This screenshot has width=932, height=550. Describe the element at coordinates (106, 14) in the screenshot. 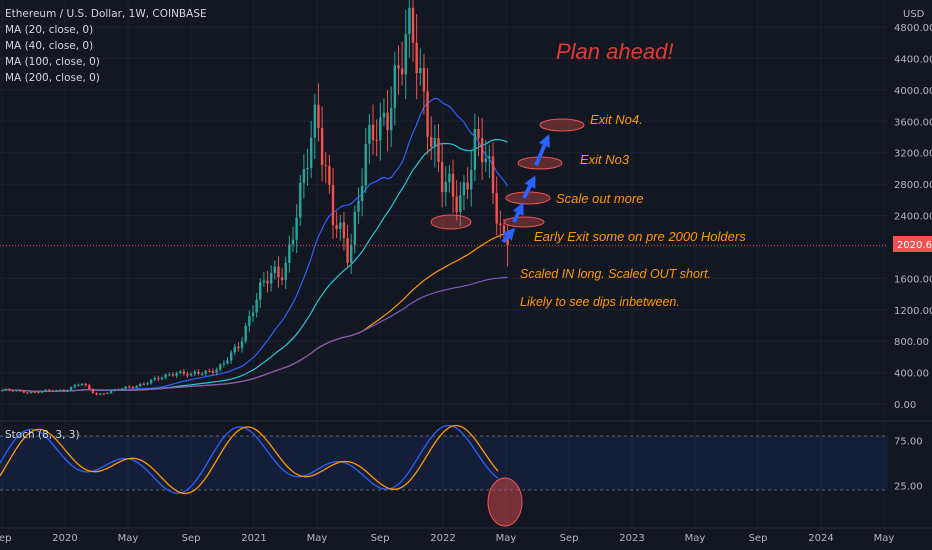

I see `symbol-title: Ethereum / U.S. Dollar, 1W, COINBASE` at that location.